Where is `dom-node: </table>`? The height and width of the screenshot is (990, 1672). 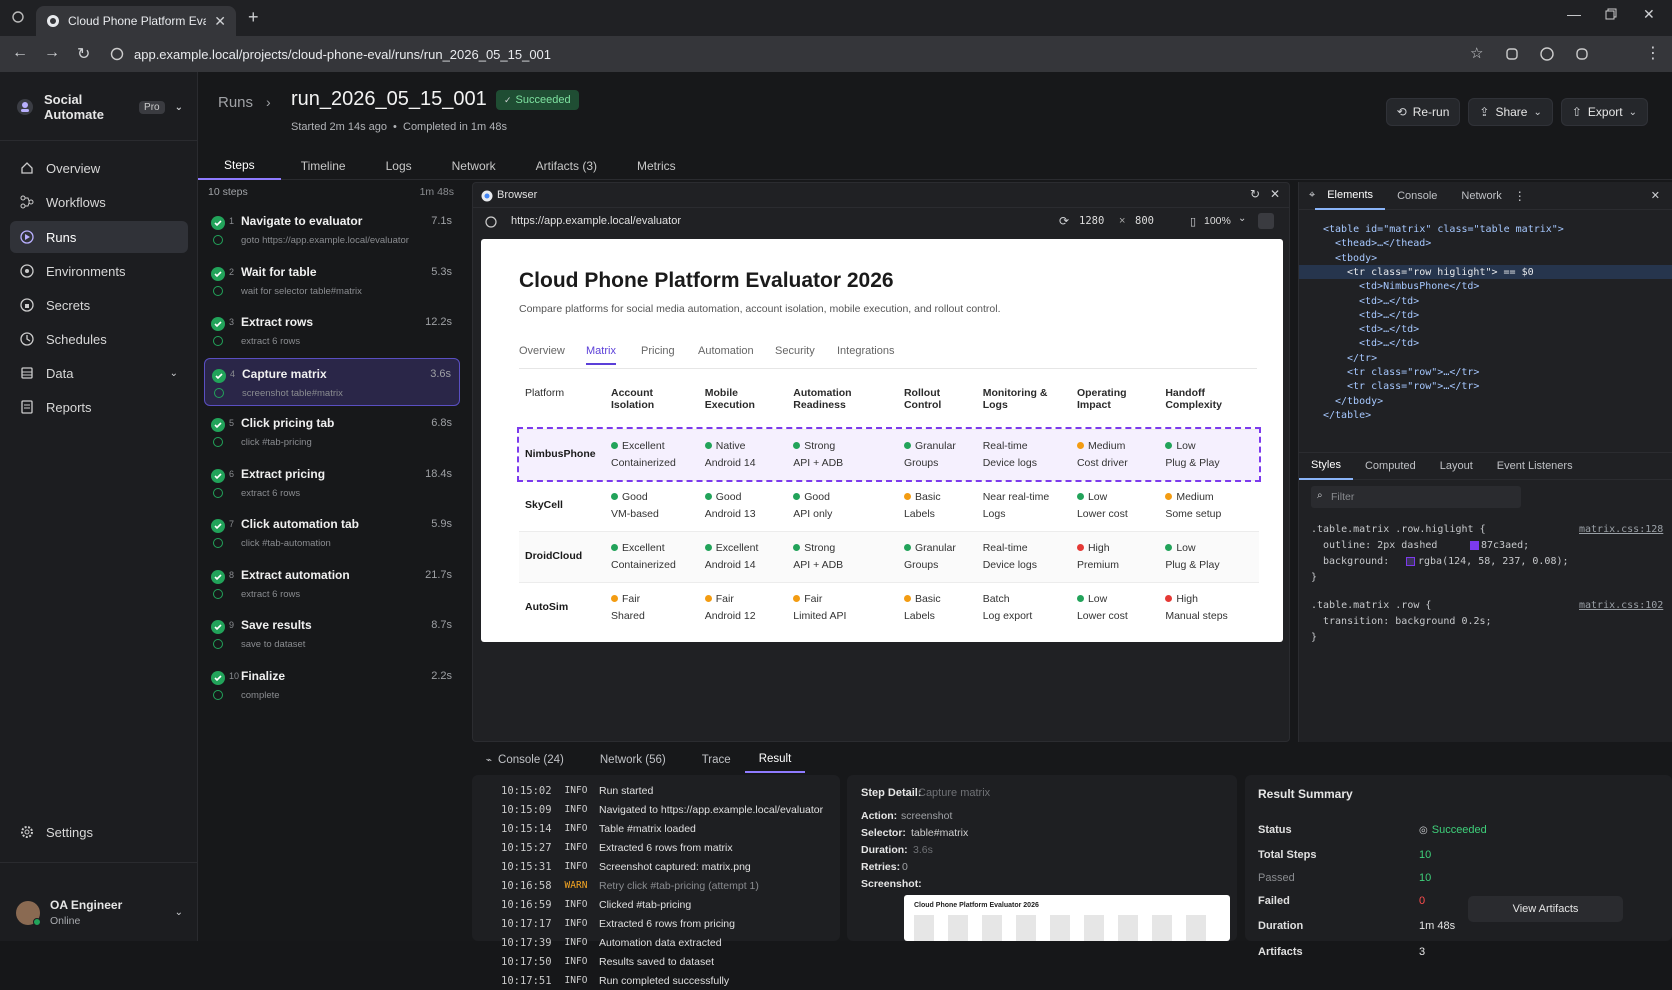
dom-node: </table> is located at coordinates (1347, 415).